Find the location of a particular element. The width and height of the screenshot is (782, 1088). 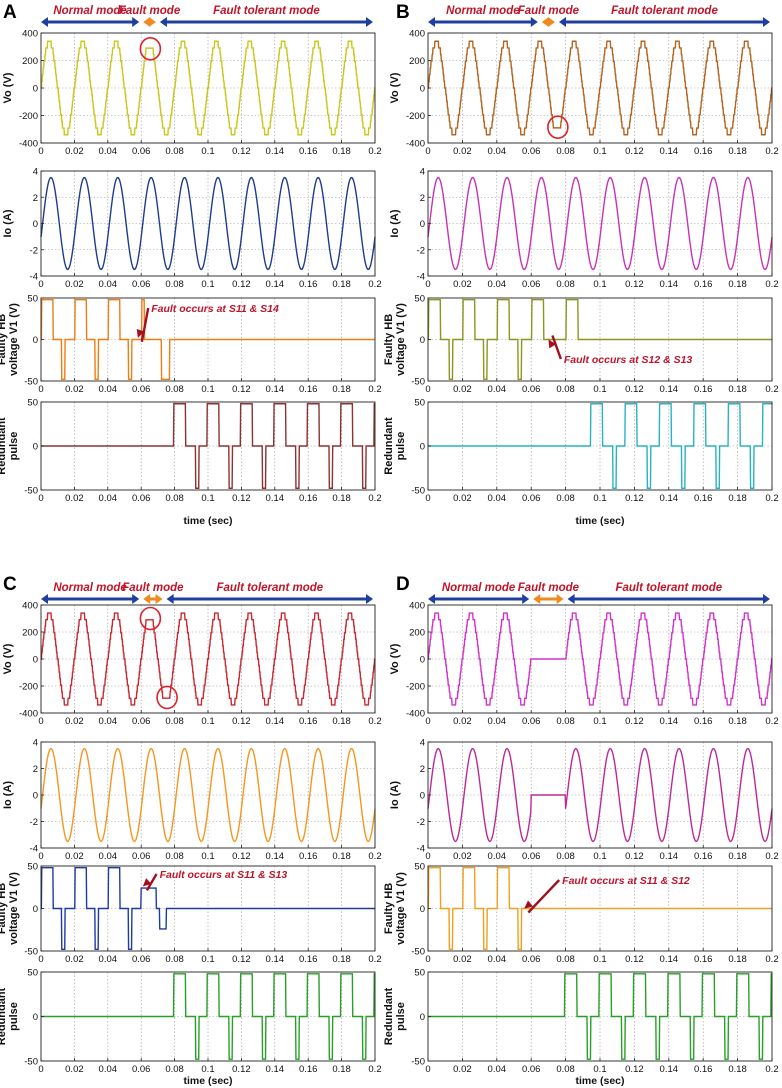

y-axis-label: Io (A) is located at coordinates (395, 223).